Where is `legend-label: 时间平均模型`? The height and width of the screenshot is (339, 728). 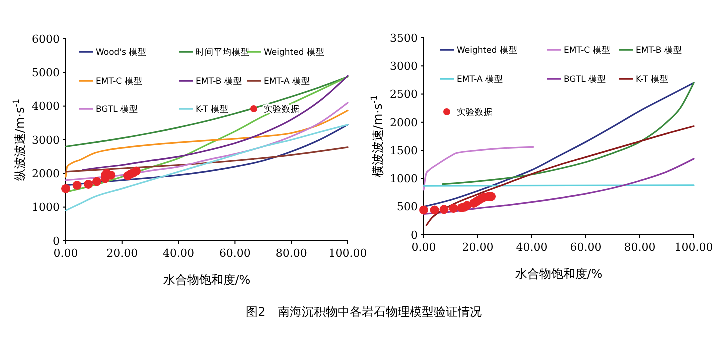
legend-label: 时间平均模型 is located at coordinates (223, 52).